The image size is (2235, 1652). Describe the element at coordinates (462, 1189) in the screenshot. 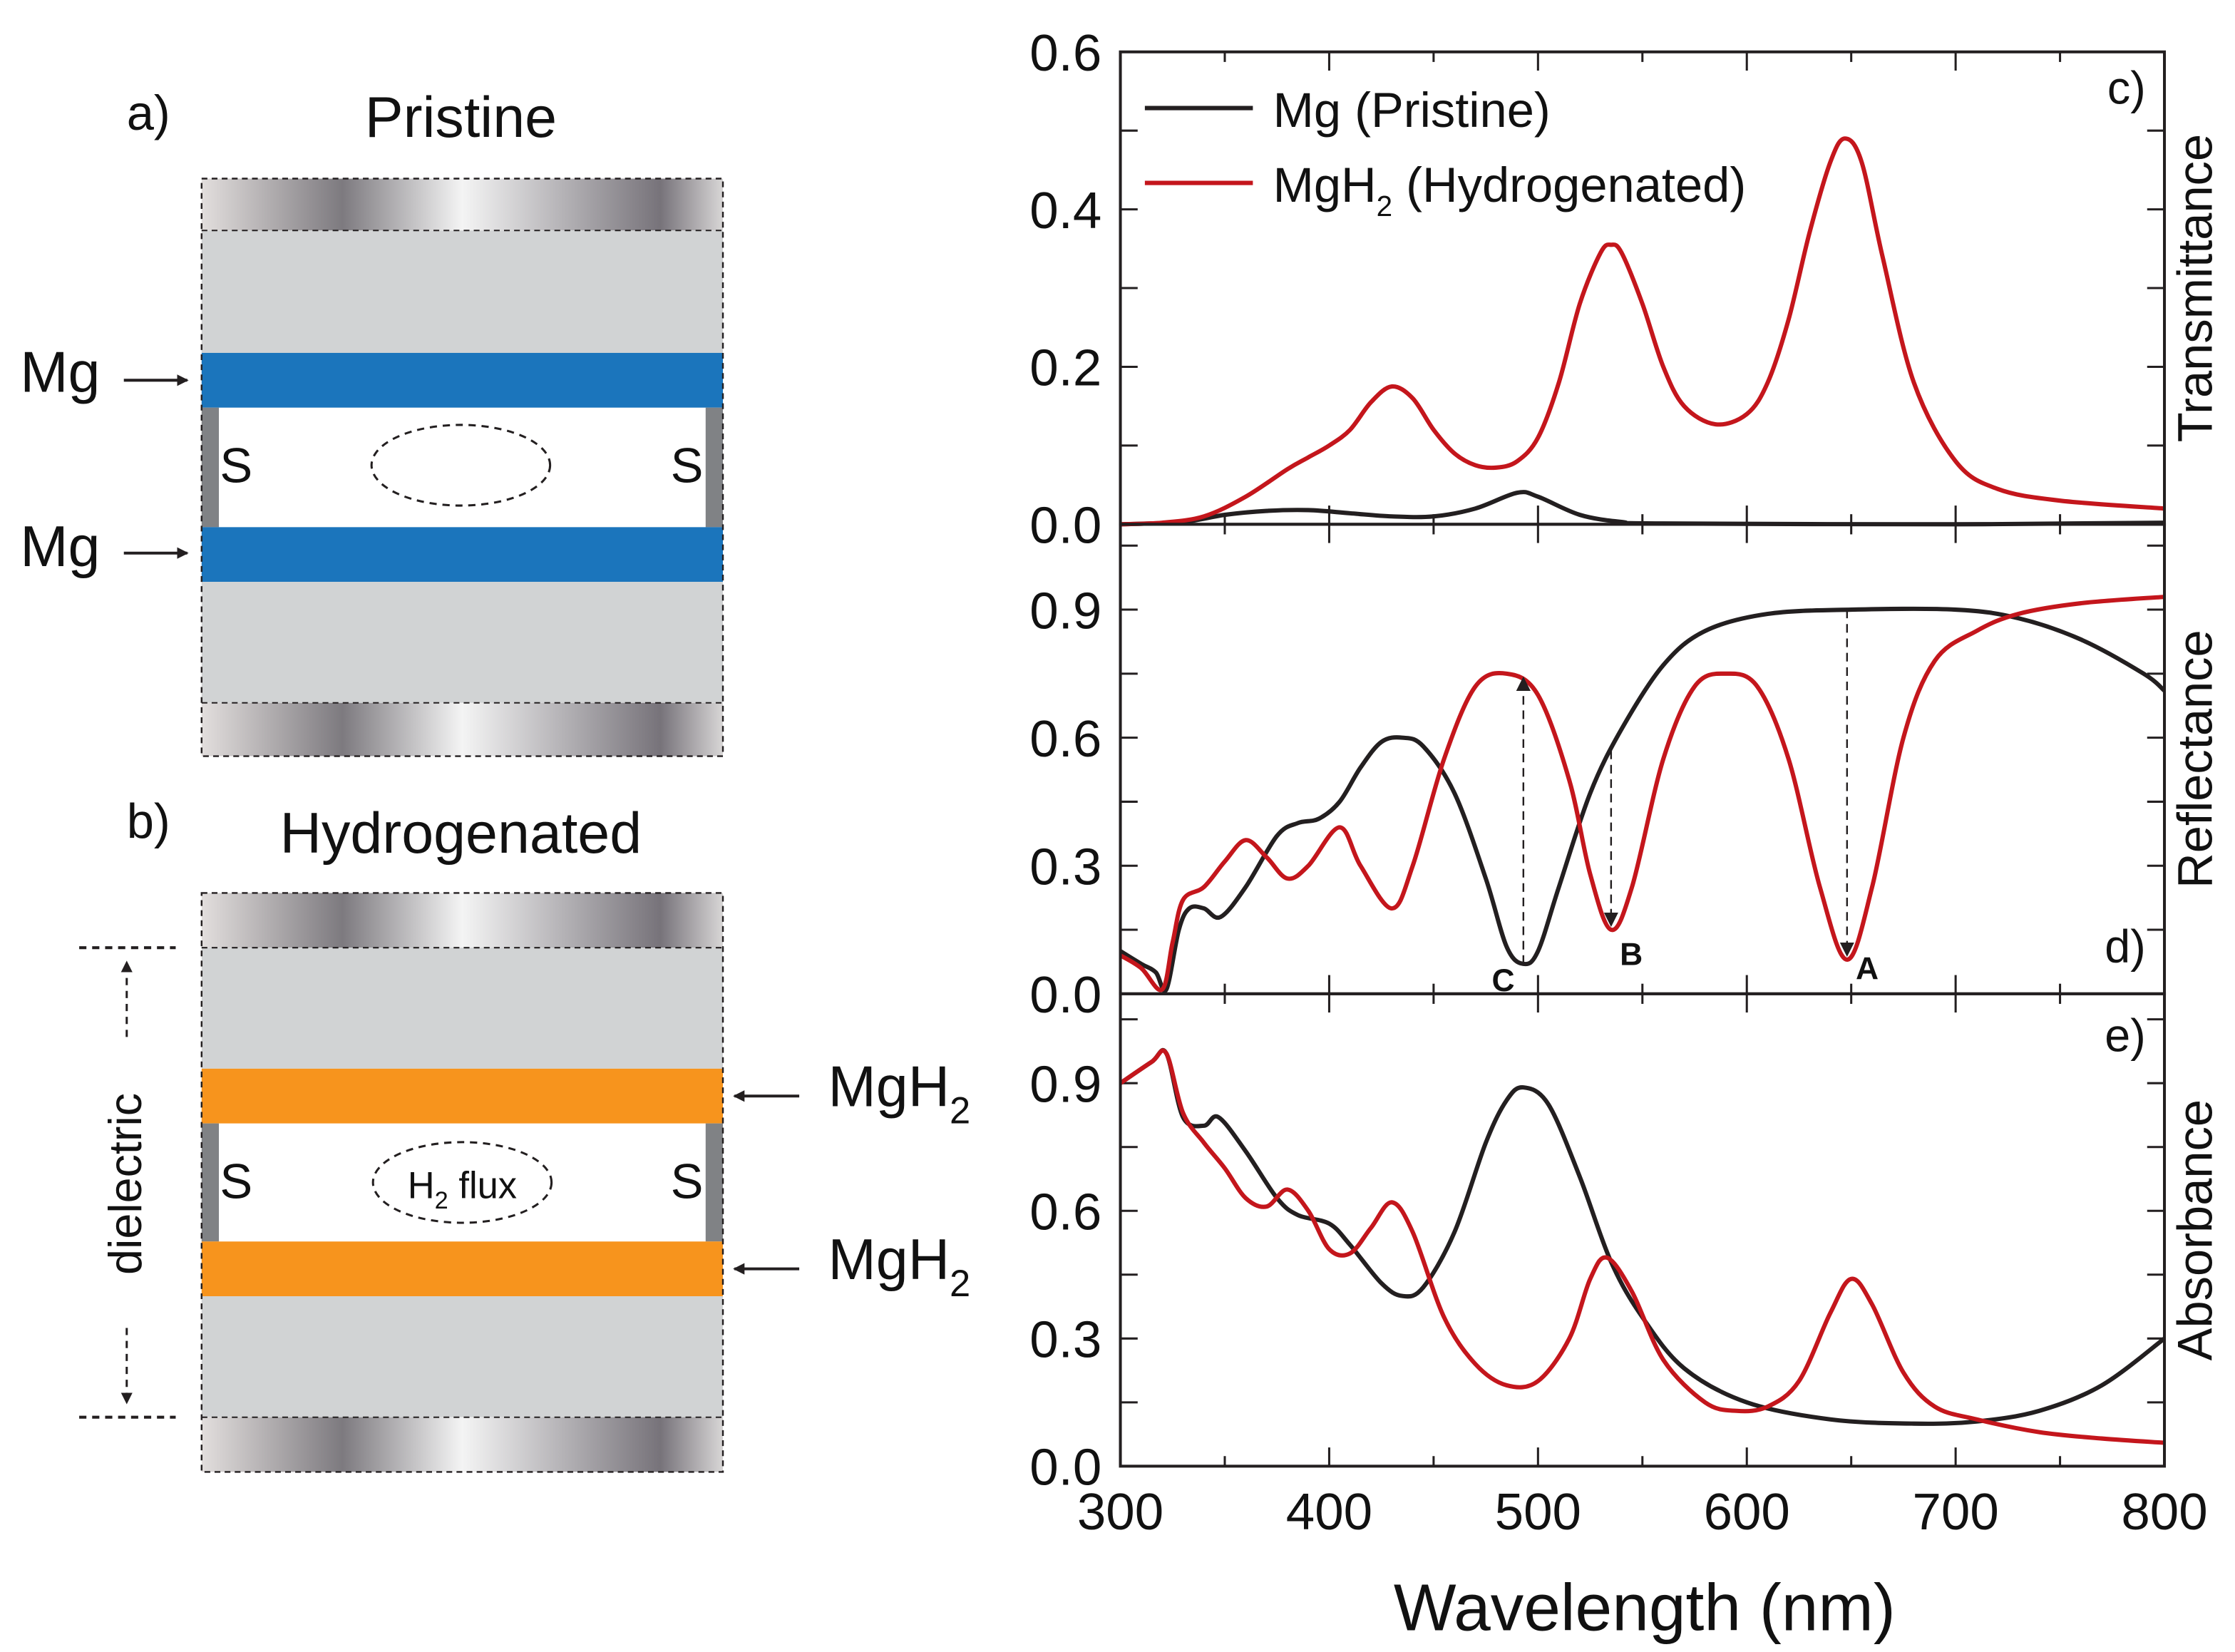

I see `h2-flux-label: H2 flux` at that location.